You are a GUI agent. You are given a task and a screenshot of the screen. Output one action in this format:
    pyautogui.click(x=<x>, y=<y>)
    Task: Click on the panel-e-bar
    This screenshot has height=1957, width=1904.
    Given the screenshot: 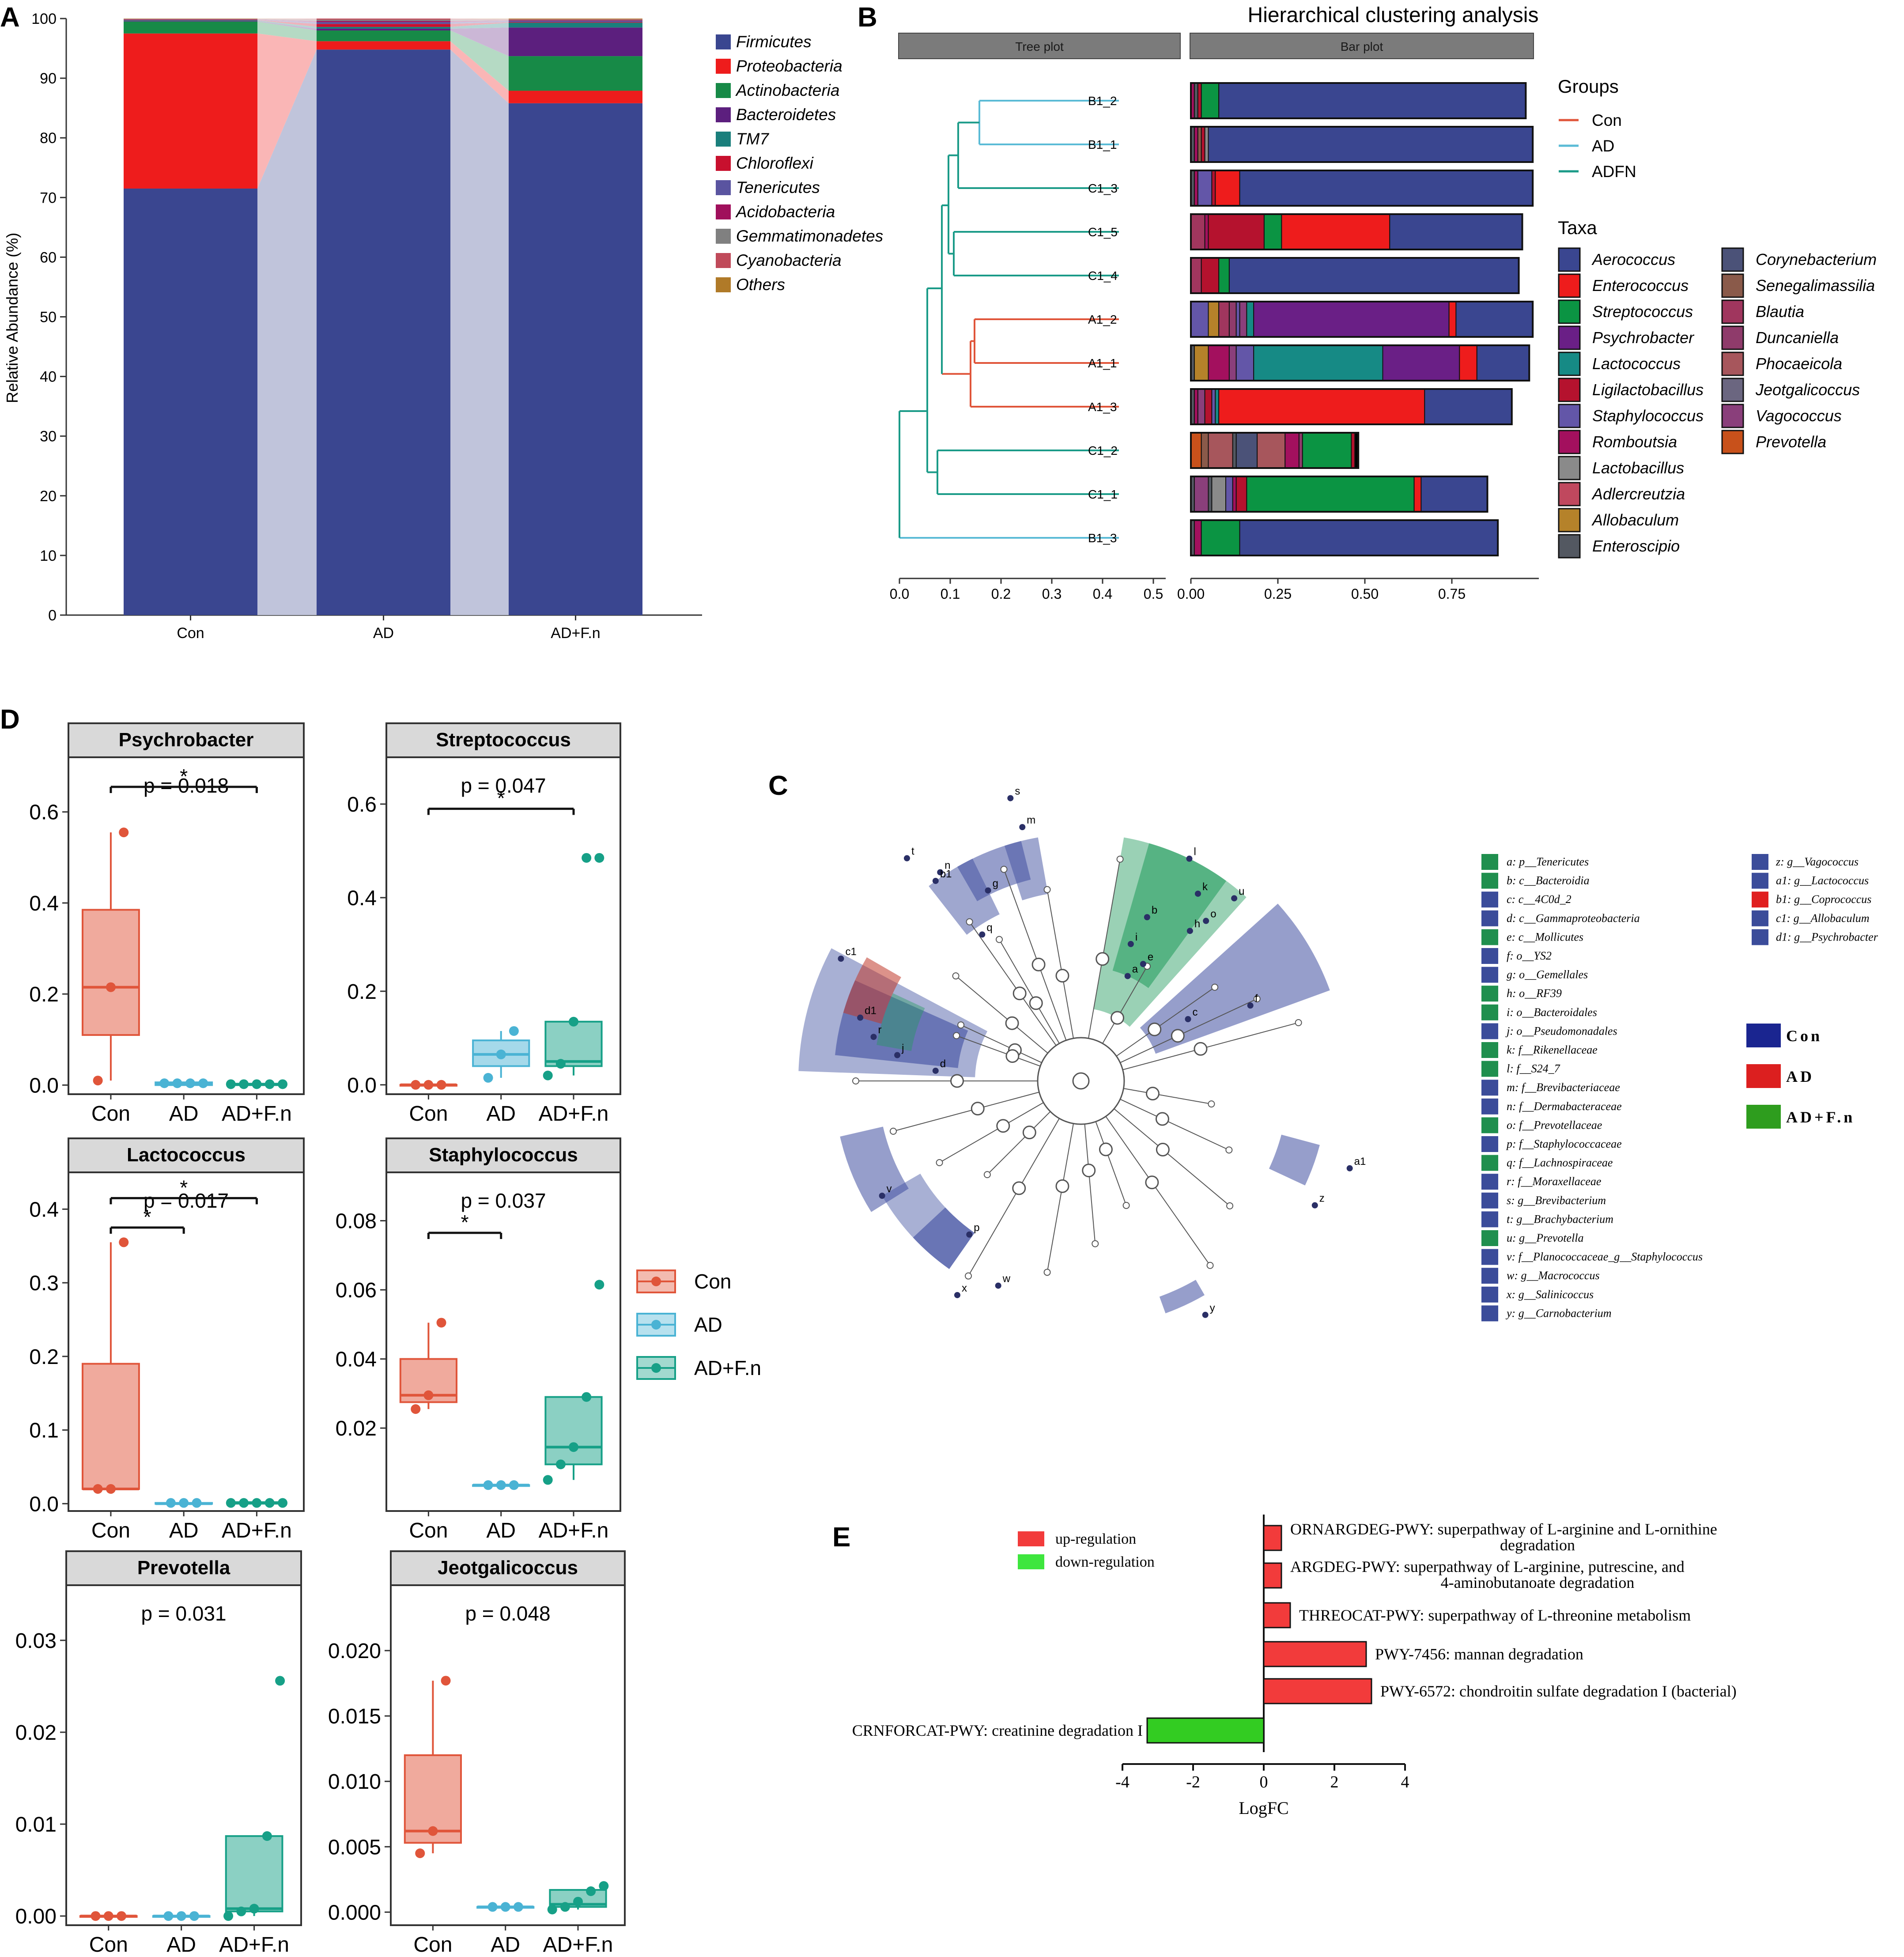 What is the action you would take?
    pyautogui.click(x=1205, y=1730)
    